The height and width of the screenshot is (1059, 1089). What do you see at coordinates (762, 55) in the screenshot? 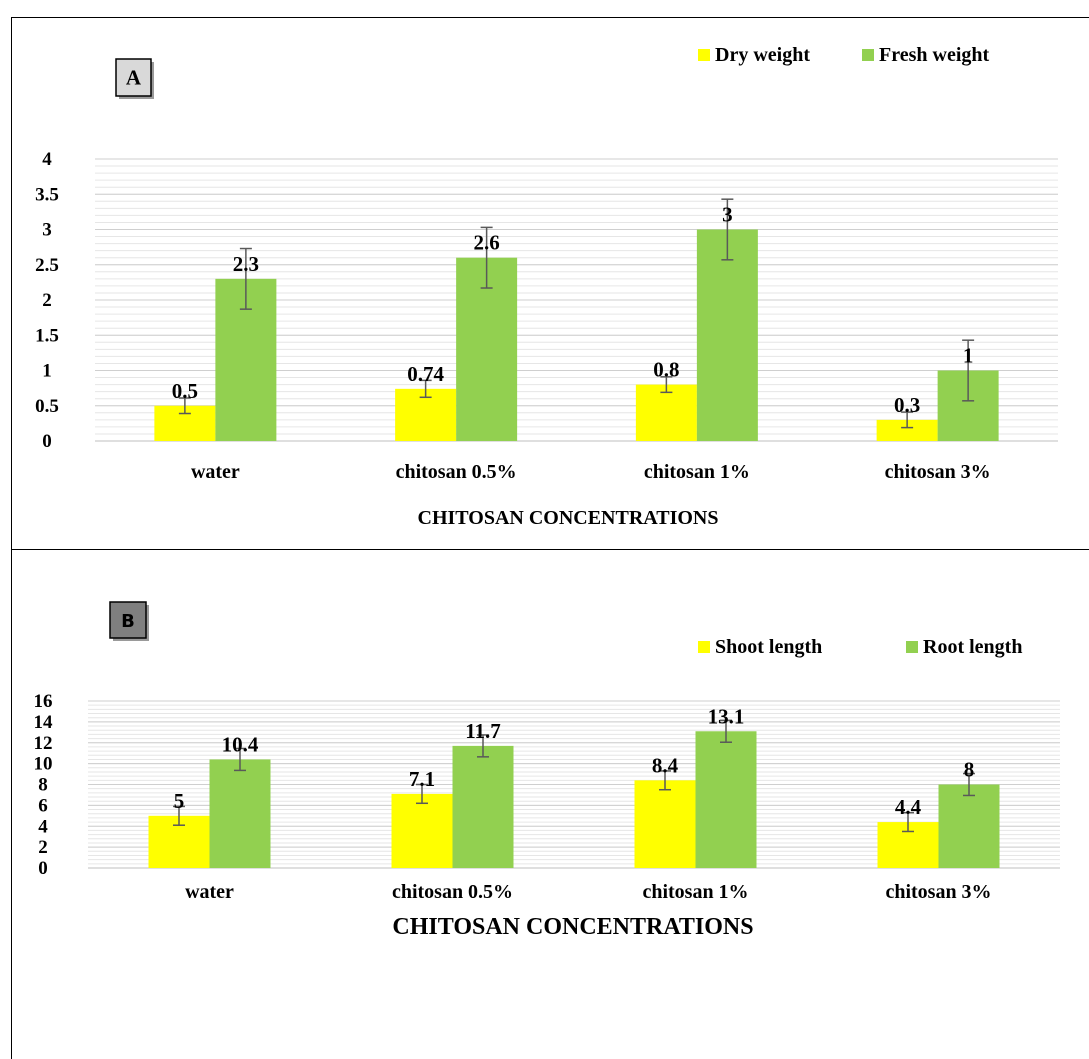
I see `legend-label: Dry weight` at bounding box center [762, 55].